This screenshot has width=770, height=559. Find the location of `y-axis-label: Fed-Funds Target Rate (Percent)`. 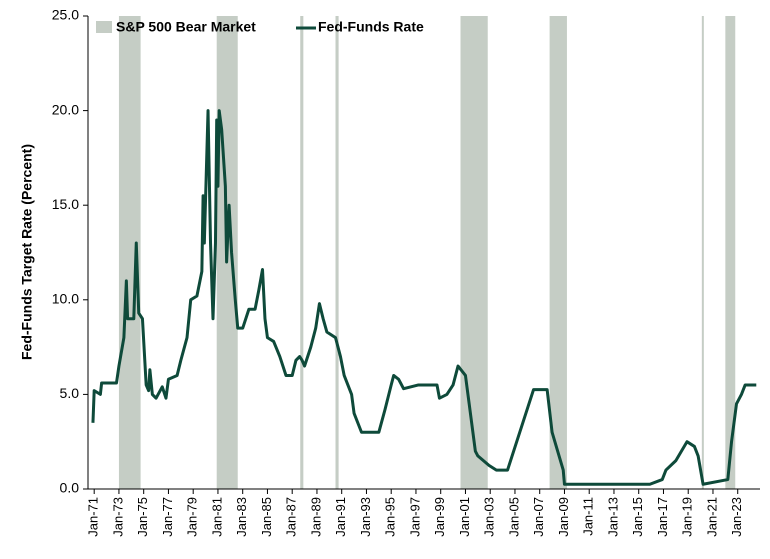

y-axis-label: Fed-Funds Target Rate (Percent) is located at coordinates (27, 252).